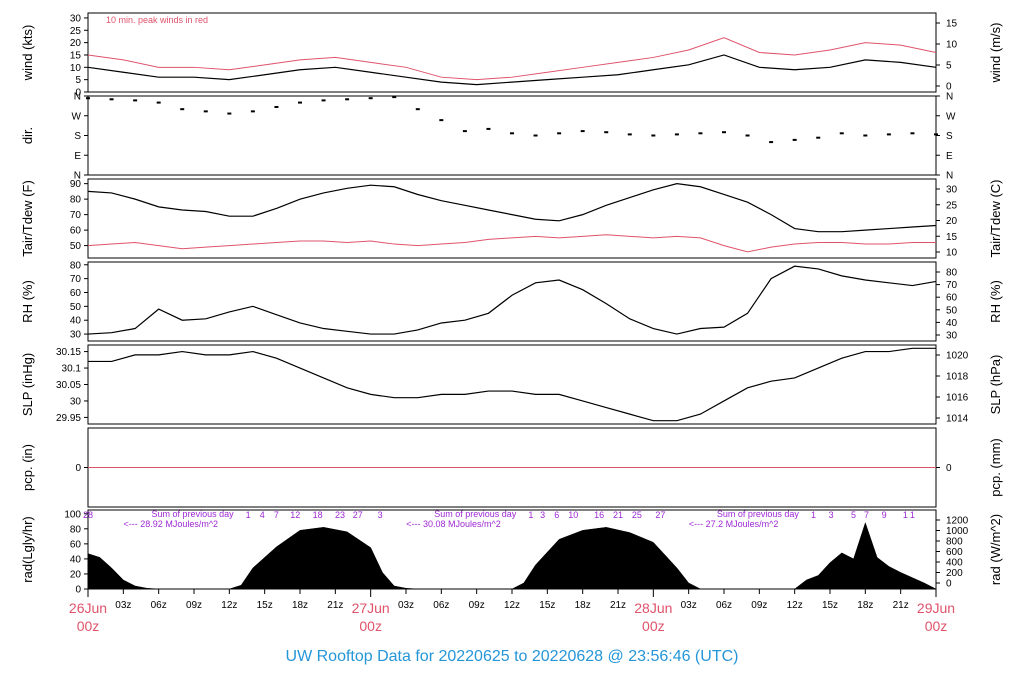  I want to click on rad-ytick-label-right: 1000, so click(957, 531).